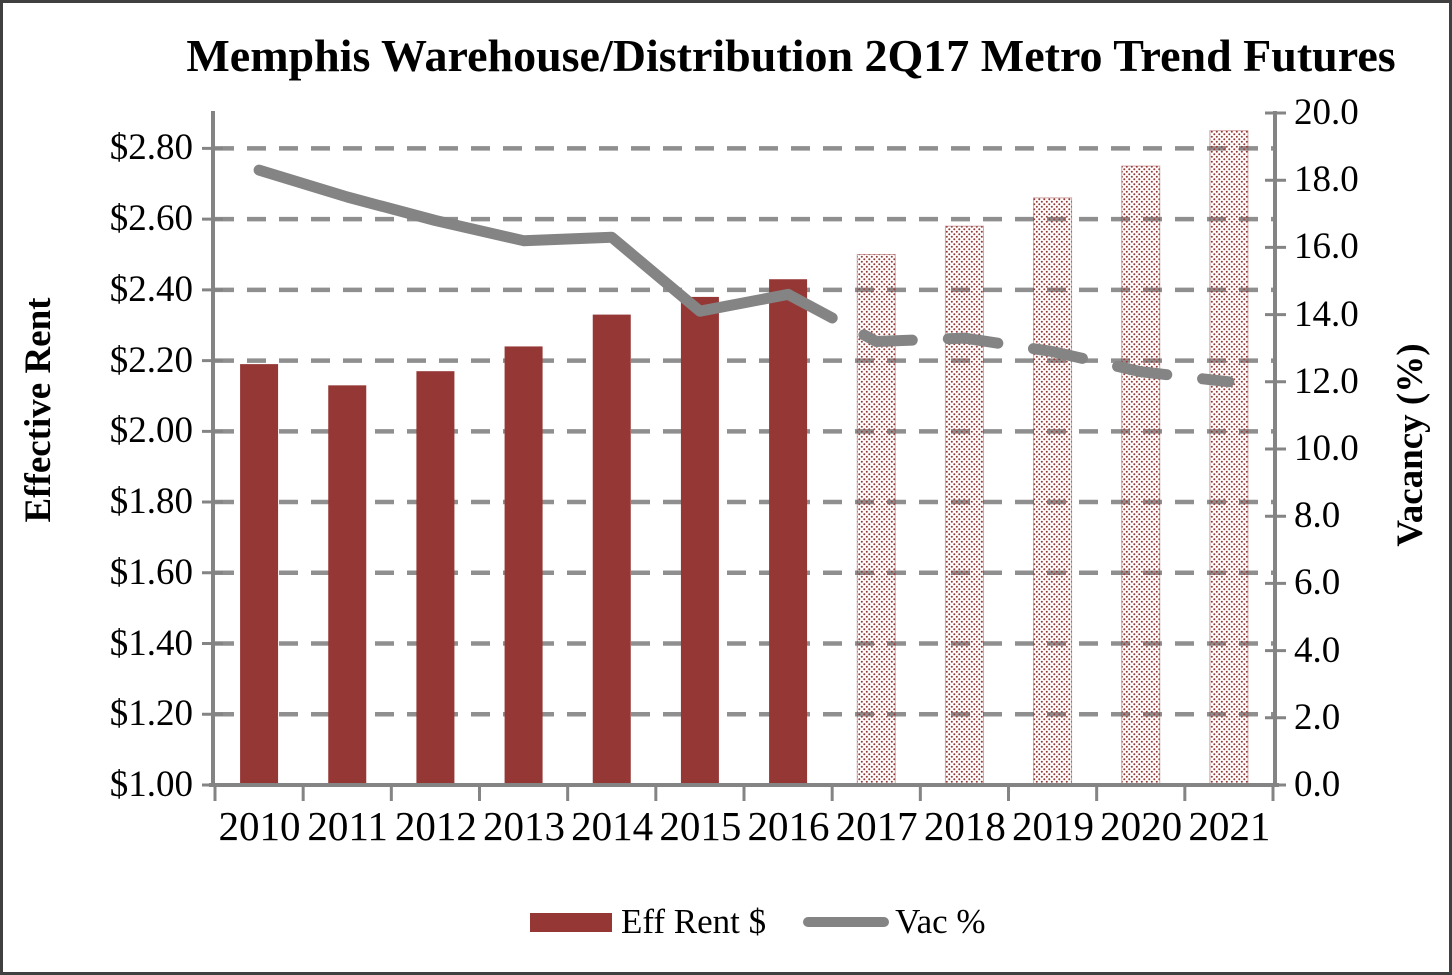  Describe the element at coordinates (1141, 475) in the screenshot. I see `bar-2020-forecast` at that location.